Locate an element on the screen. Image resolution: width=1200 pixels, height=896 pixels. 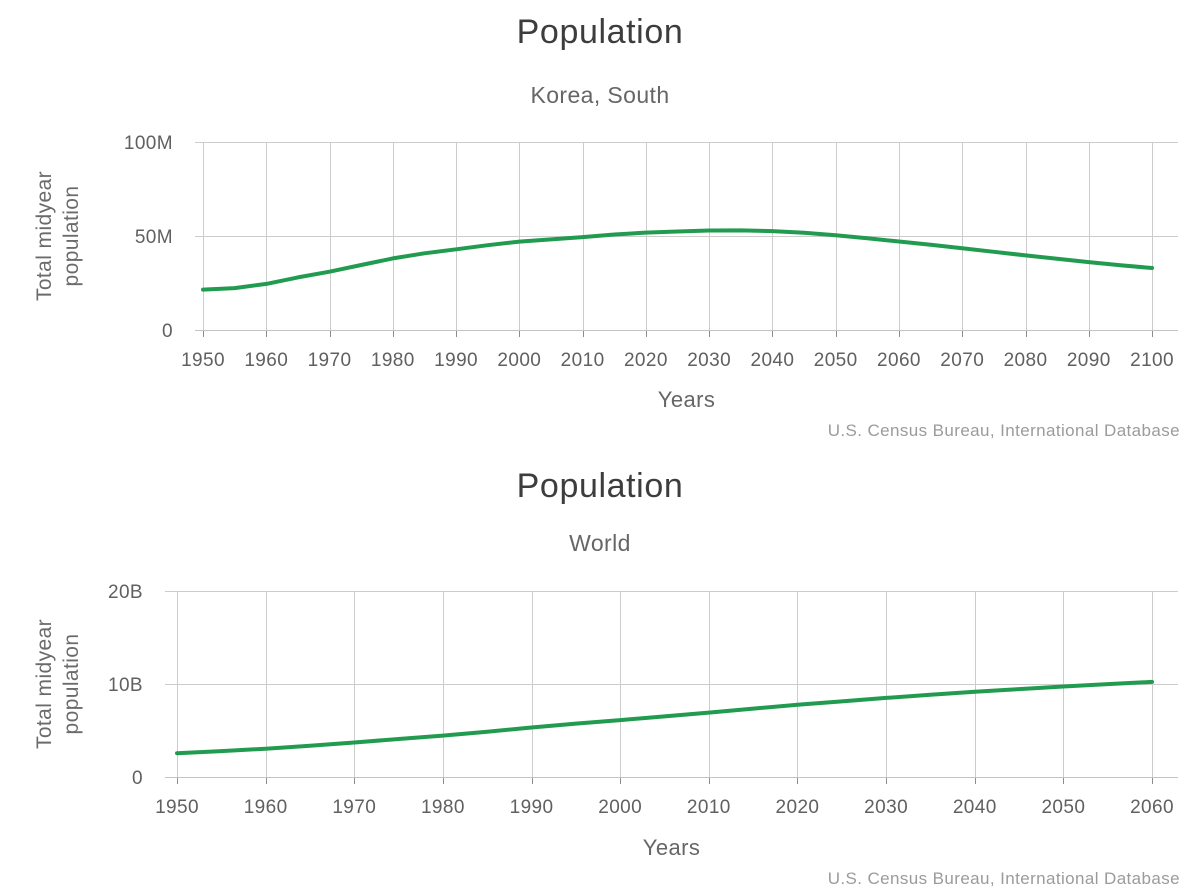
y-tick-label: 50M is located at coordinates (154, 237).